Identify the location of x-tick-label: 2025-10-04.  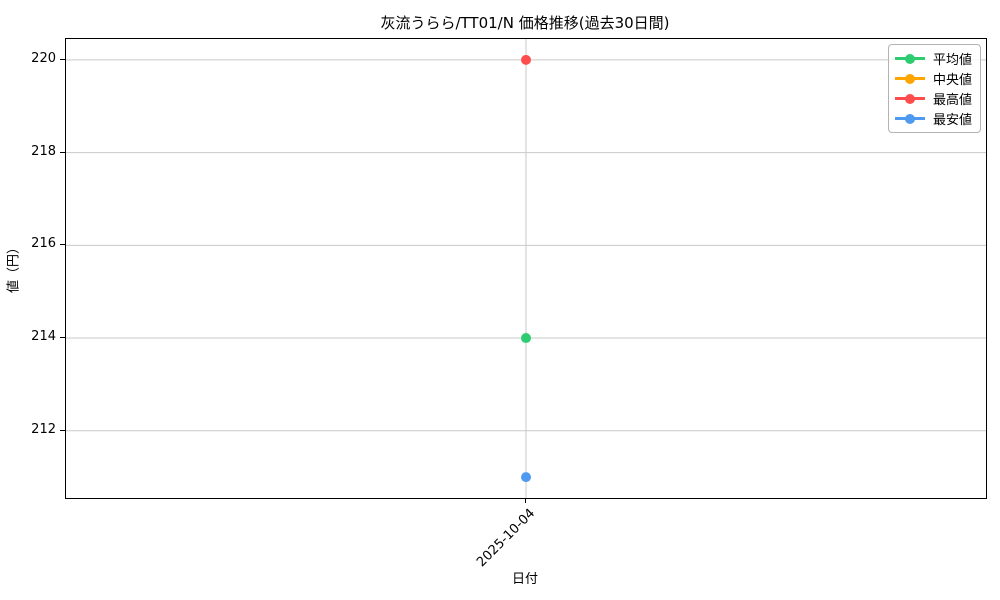
(506, 538).